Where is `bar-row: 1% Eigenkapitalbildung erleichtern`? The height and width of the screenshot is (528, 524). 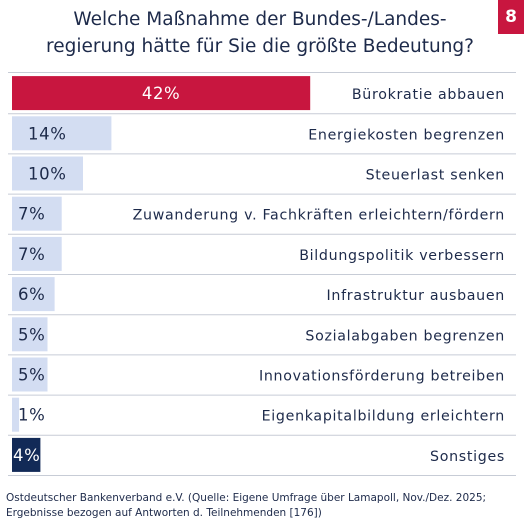
bar-row: 1% Eigenkapitalbildung erleichtern is located at coordinates (262, 416).